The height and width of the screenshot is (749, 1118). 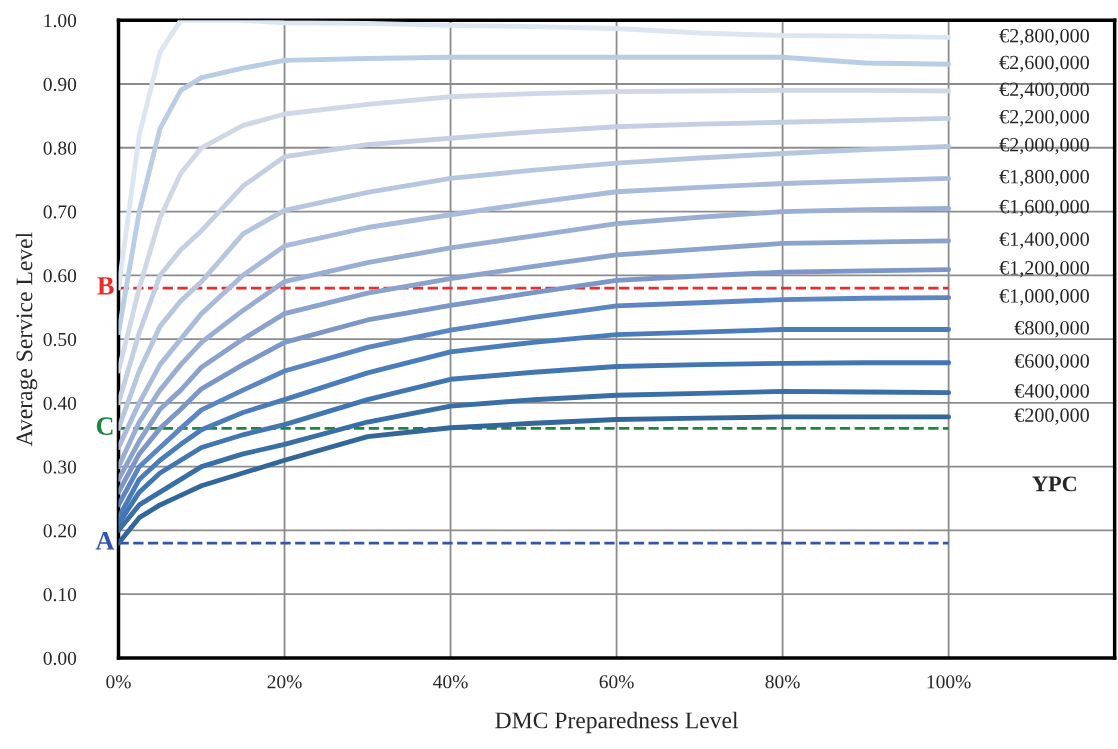 What do you see at coordinates (1051, 416) in the screenshot?
I see `text: €200,000` at bounding box center [1051, 416].